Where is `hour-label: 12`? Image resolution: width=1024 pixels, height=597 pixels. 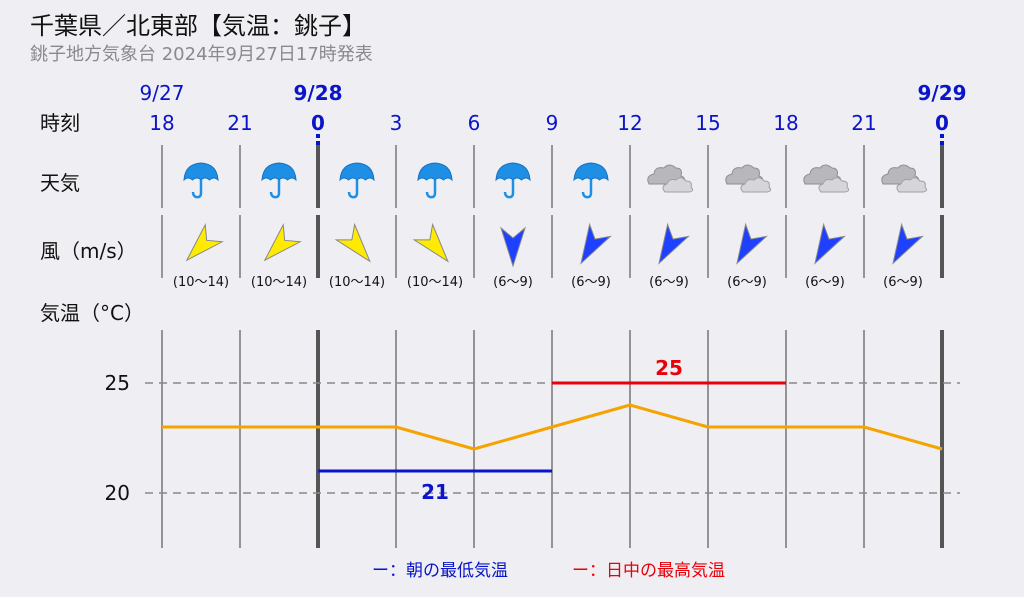 hour-label: 12 is located at coordinates (629, 123).